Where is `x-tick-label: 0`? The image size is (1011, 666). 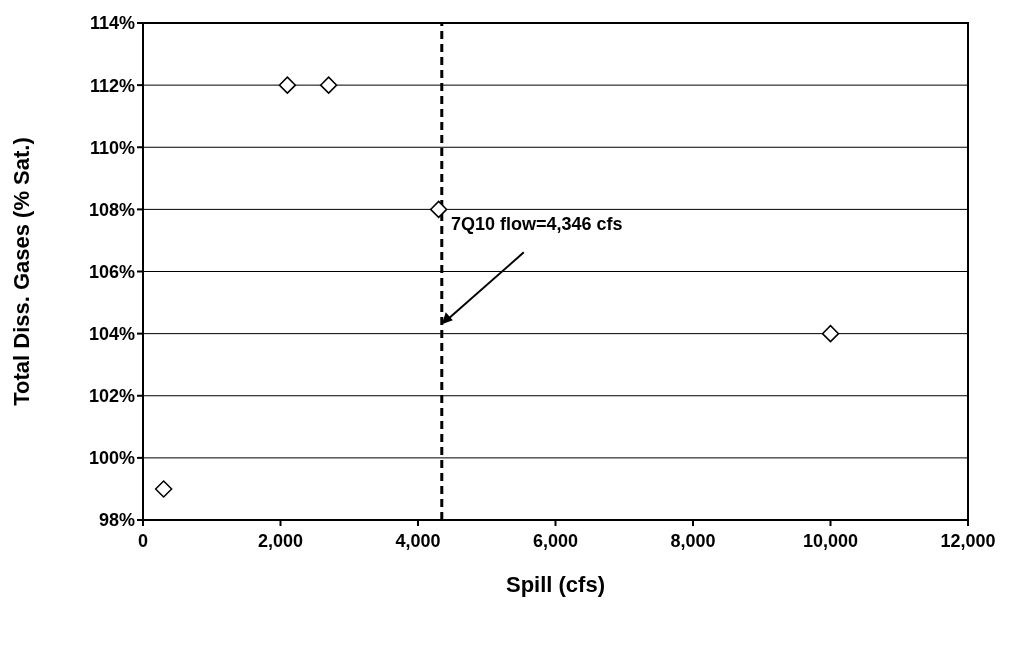
x-tick-label: 0 is located at coordinates (143, 540).